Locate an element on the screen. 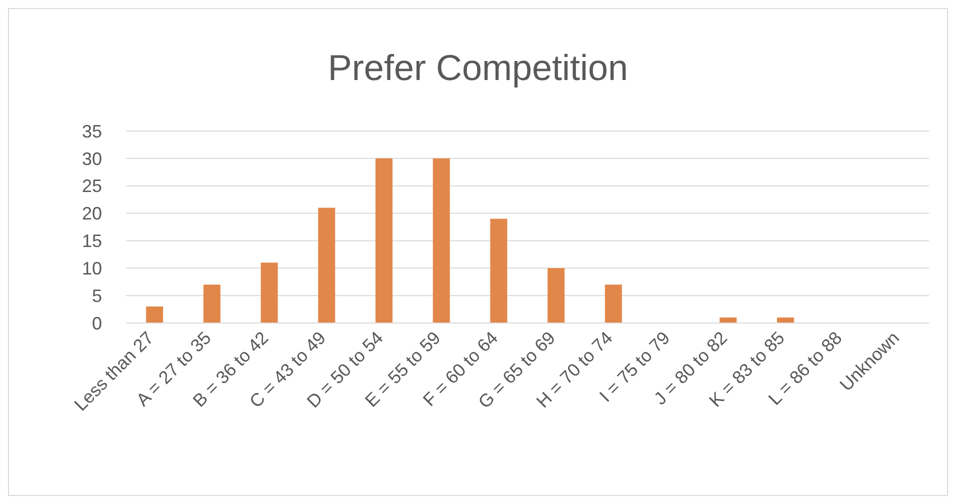 This screenshot has height=504, width=956. y-tick-label: 35 is located at coordinates (92, 131).